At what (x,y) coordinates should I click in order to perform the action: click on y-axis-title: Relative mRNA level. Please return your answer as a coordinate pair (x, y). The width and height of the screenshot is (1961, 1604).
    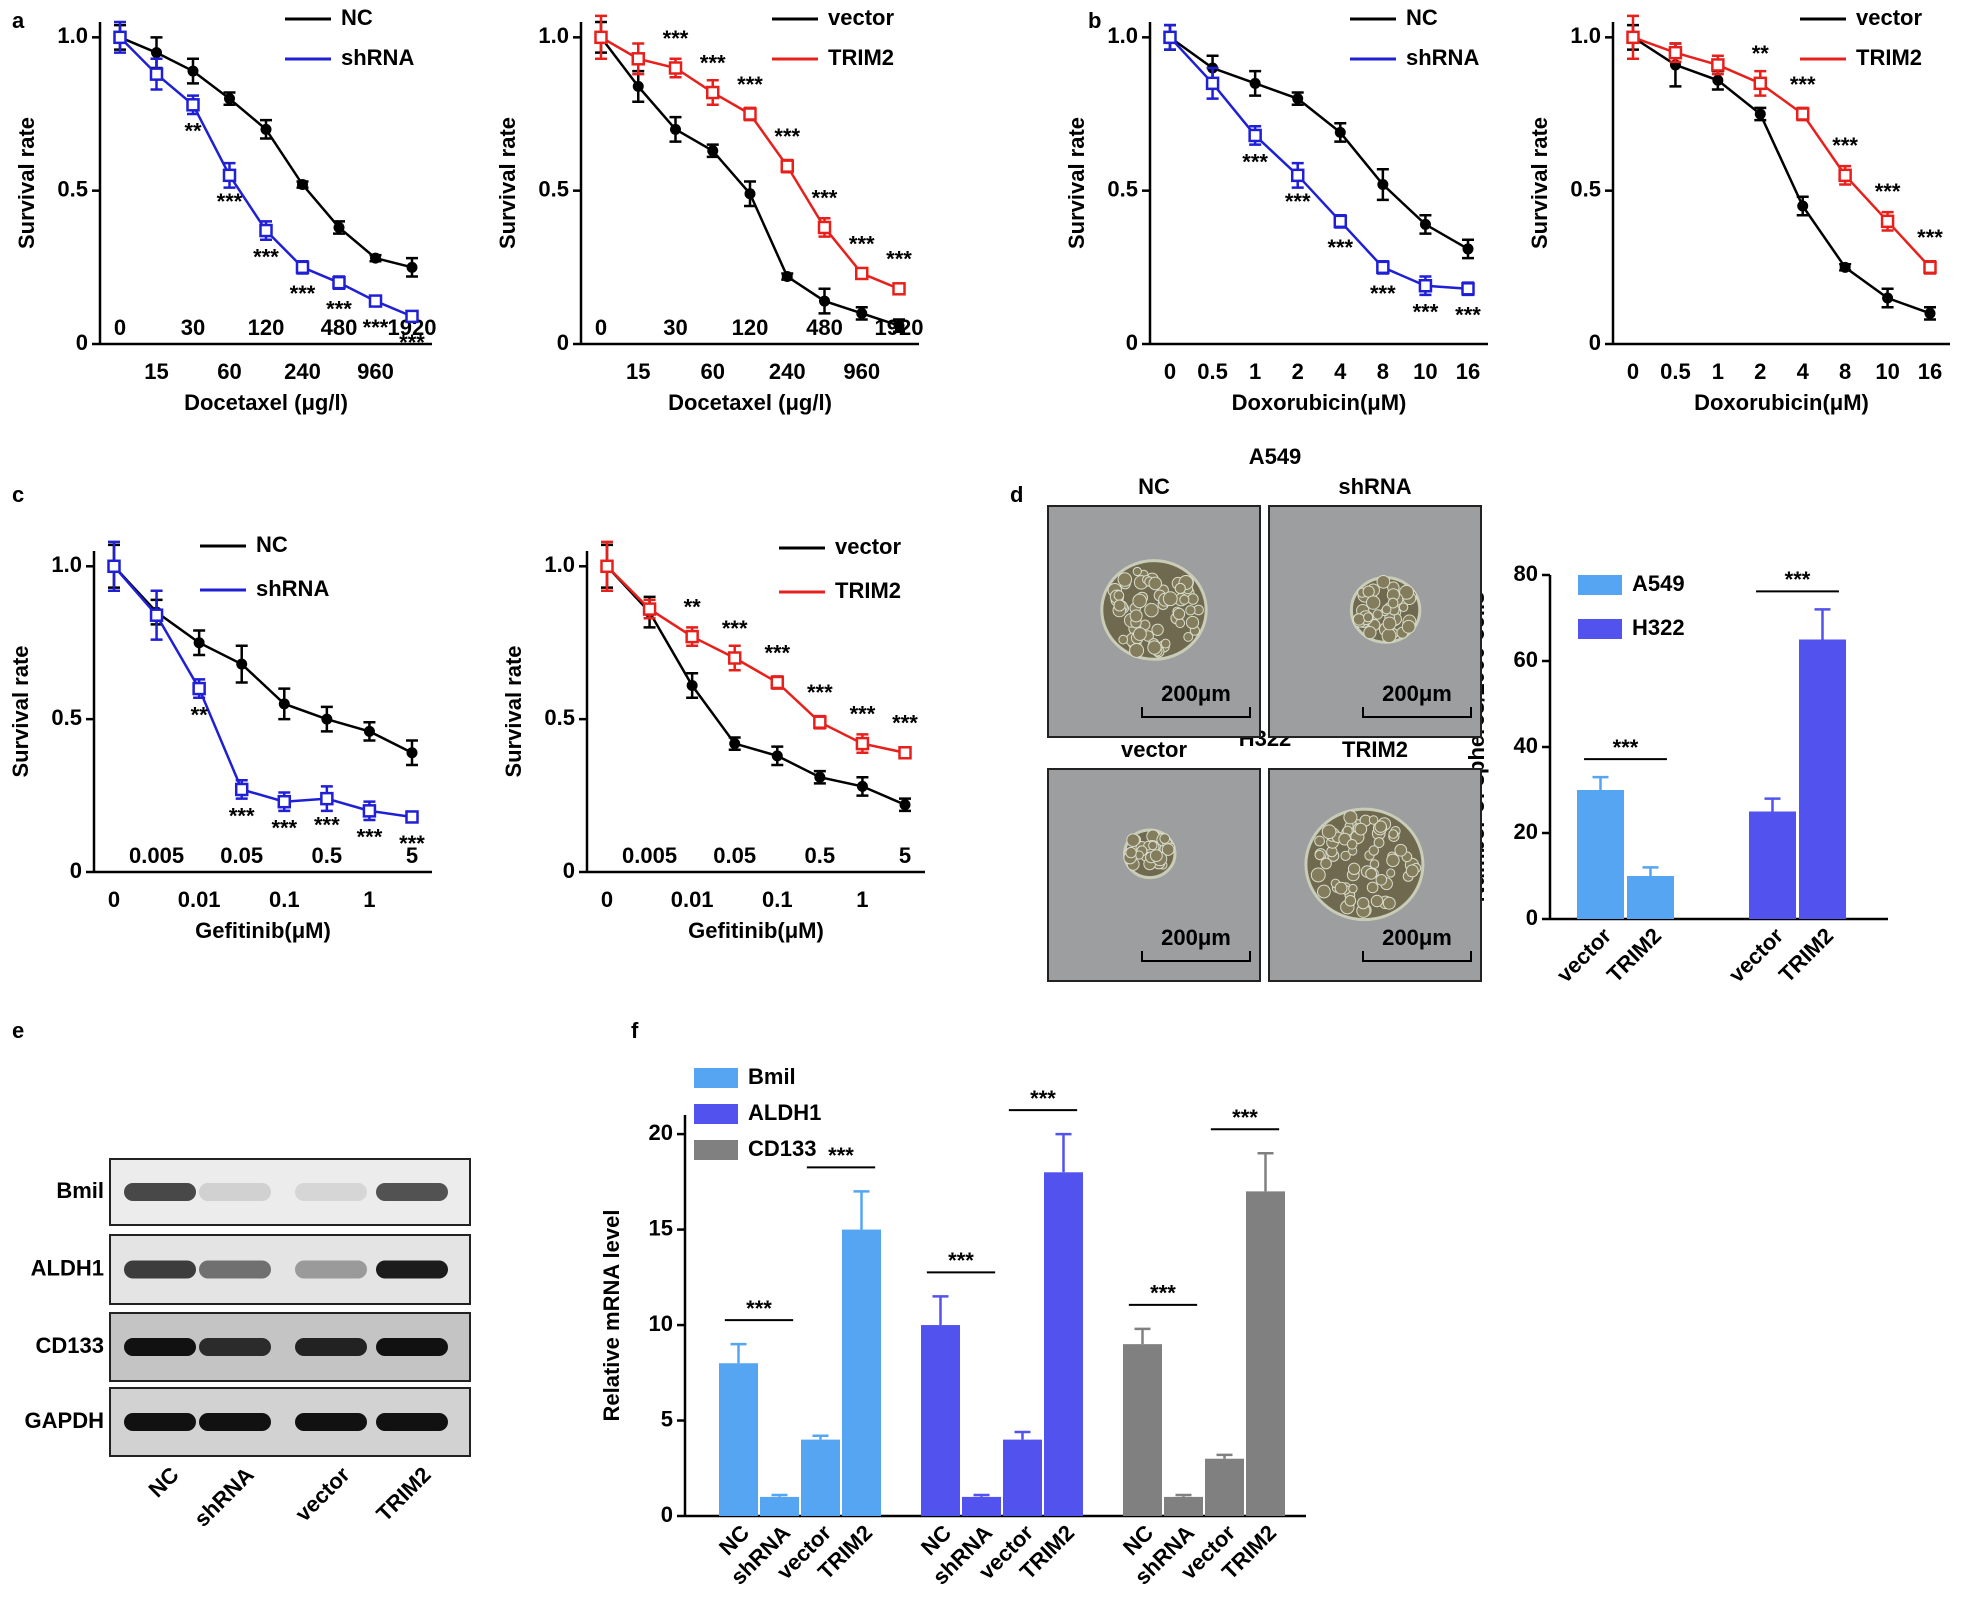
    Looking at the image, I should click on (611, 1316).